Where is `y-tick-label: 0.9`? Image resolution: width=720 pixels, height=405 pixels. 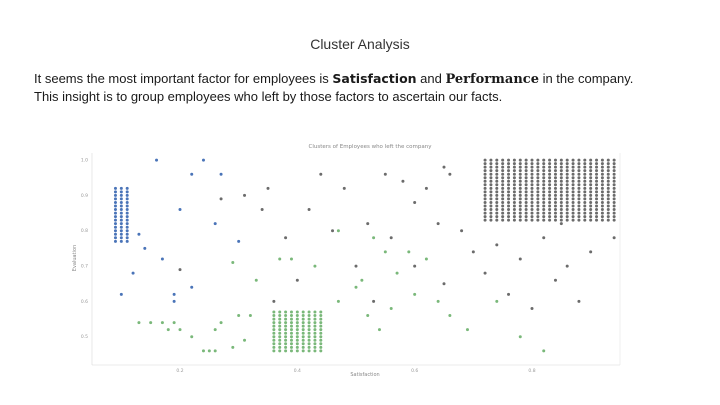 y-tick-label: 0.9 is located at coordinates (84, 196).